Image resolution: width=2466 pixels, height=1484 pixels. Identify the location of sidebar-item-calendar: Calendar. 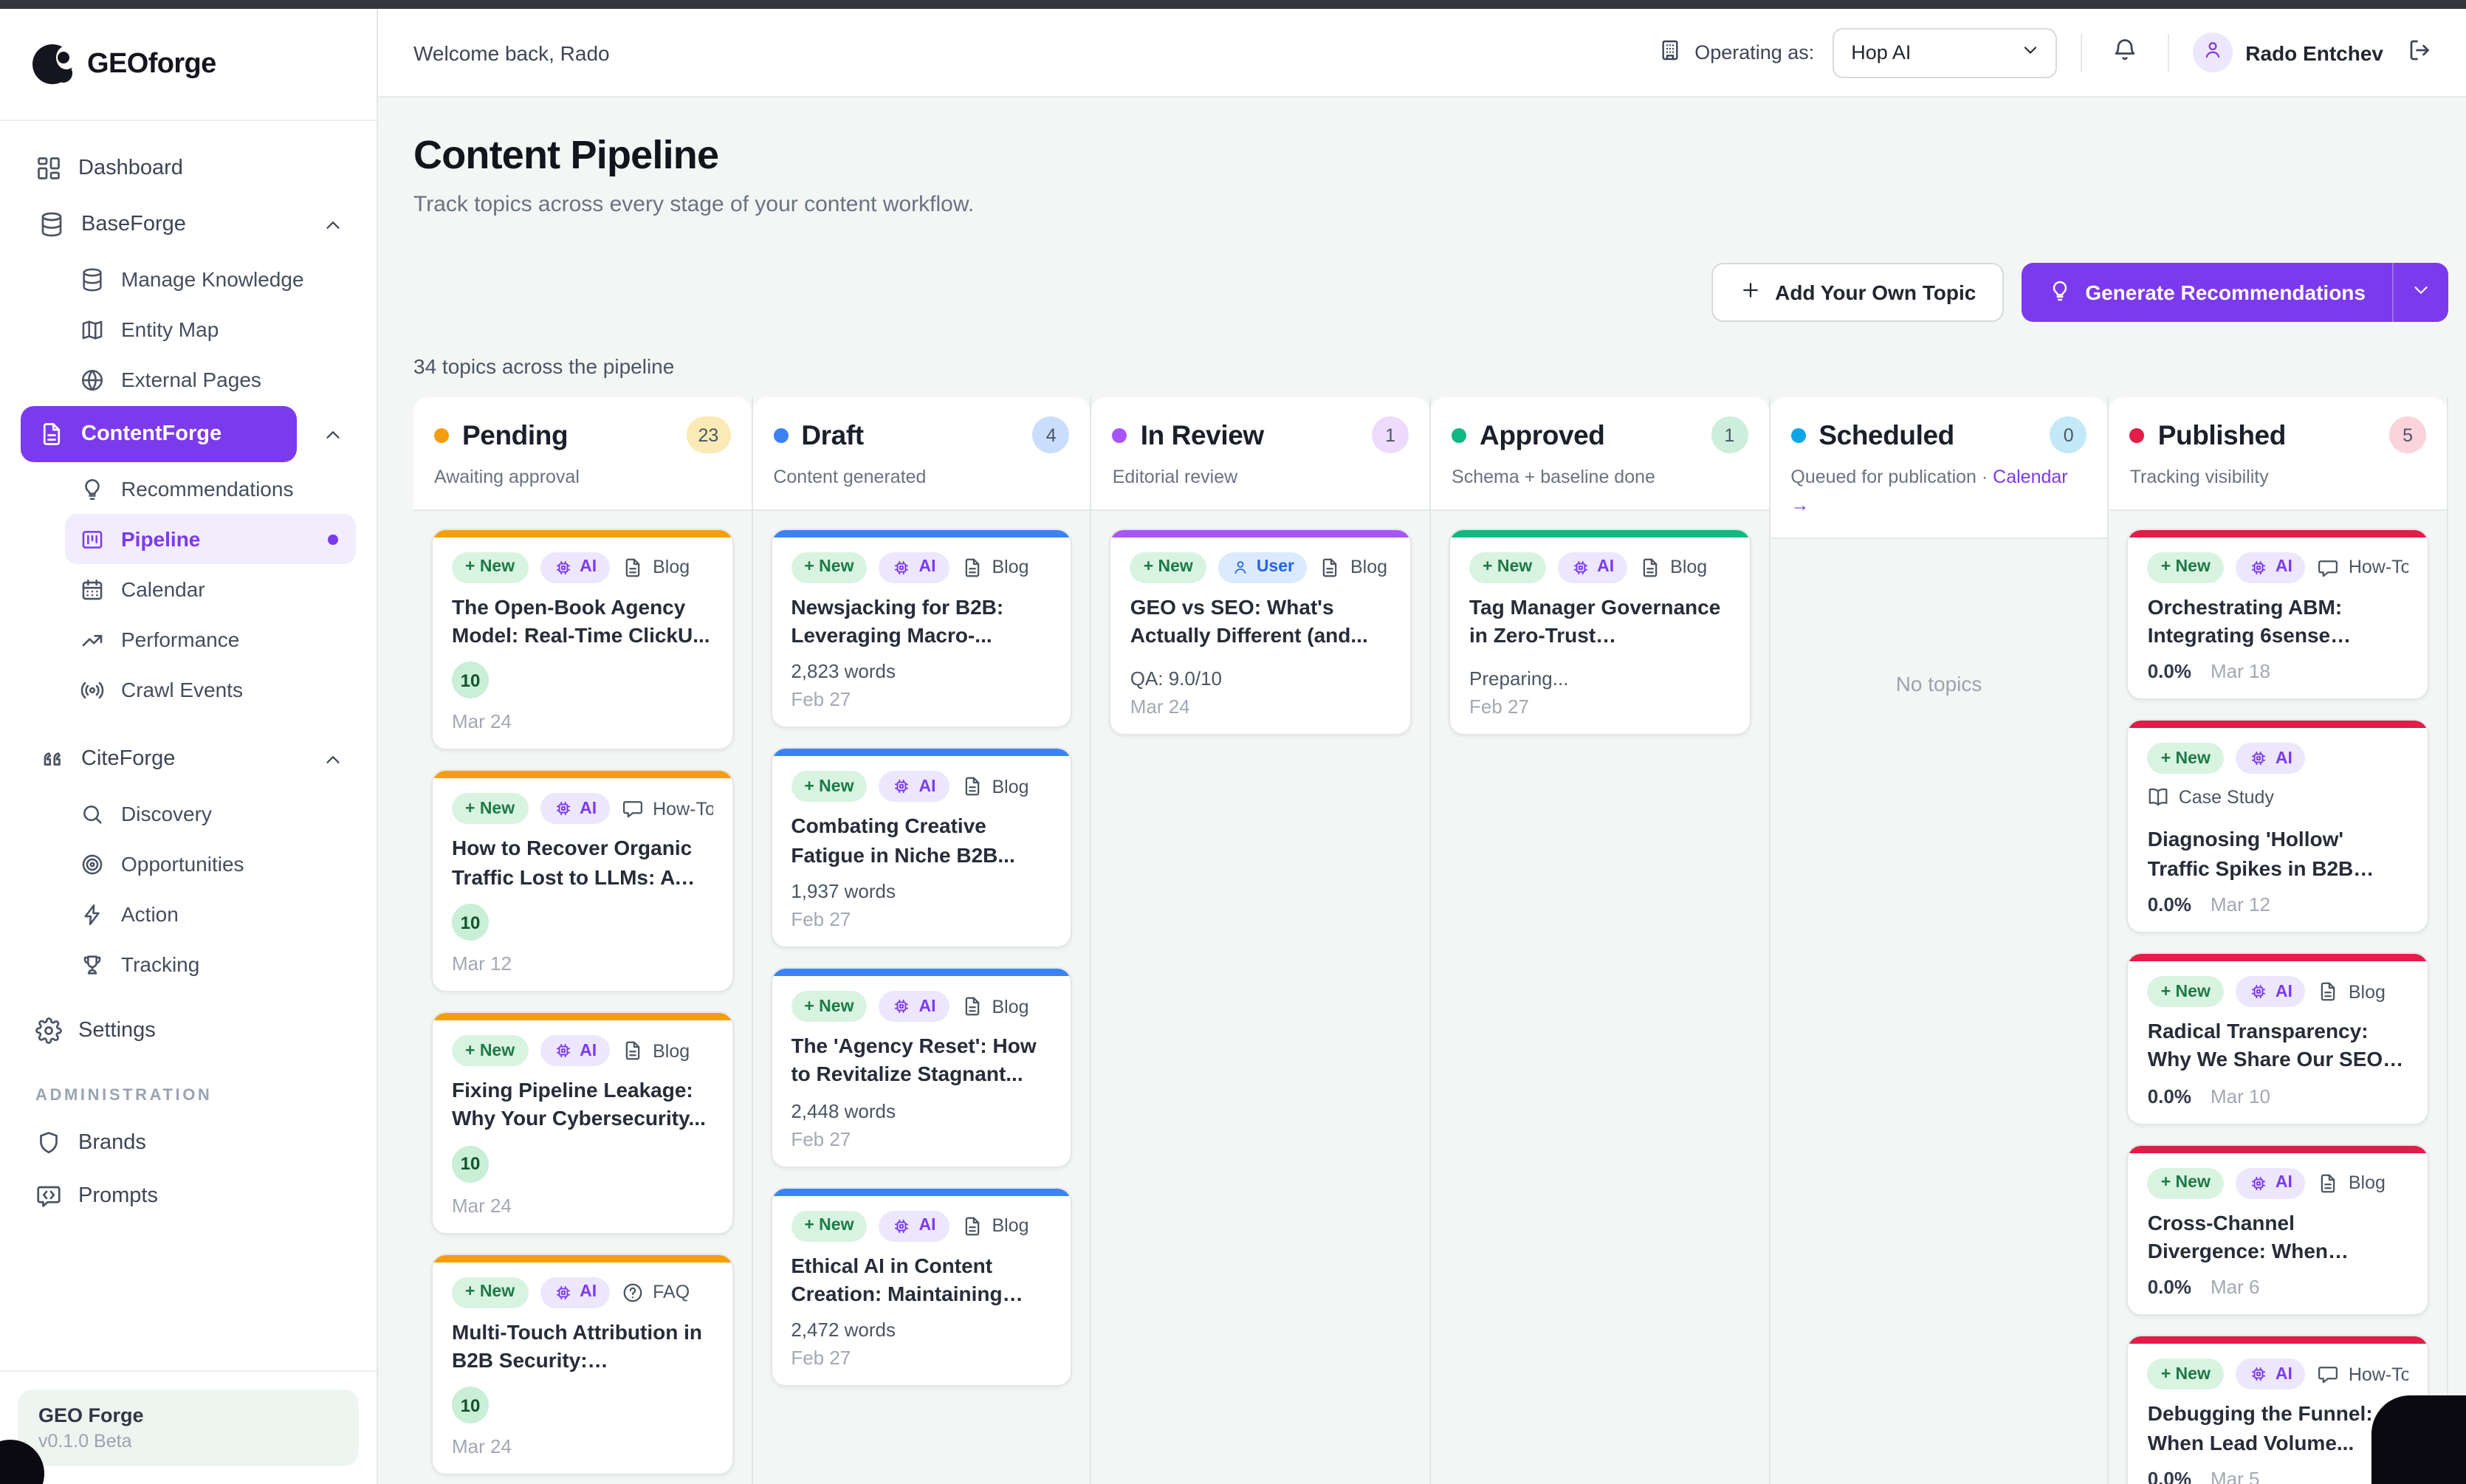
(210, 589).